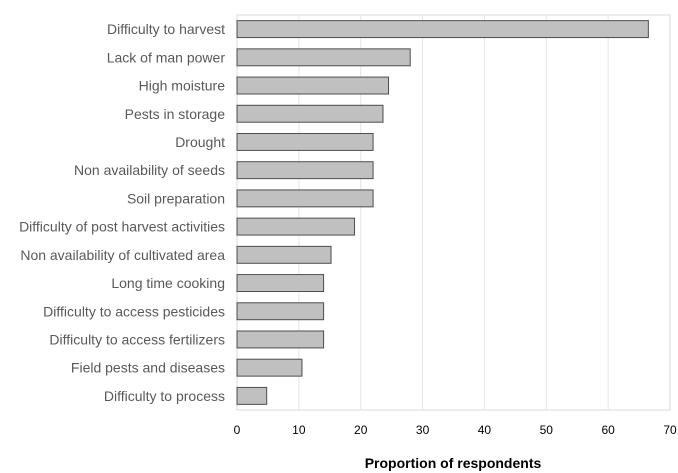 This screenshot has width=678, height=473. Describe the element at coordinates (148, 368) in the screenshot. I see `category-label: Field pests and diseases` at that location.